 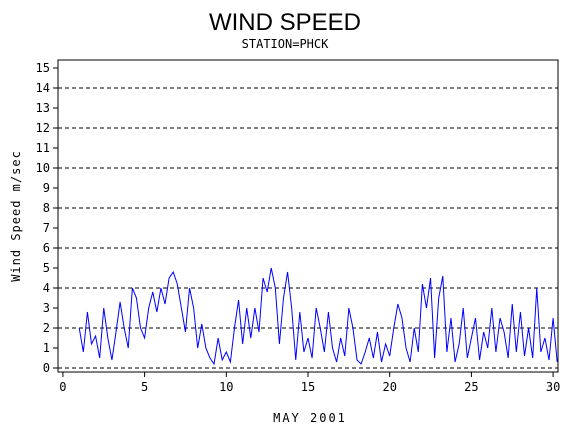 I want to click on chart-subtitle: STATION=PHCK, so click(x=285, y=44).